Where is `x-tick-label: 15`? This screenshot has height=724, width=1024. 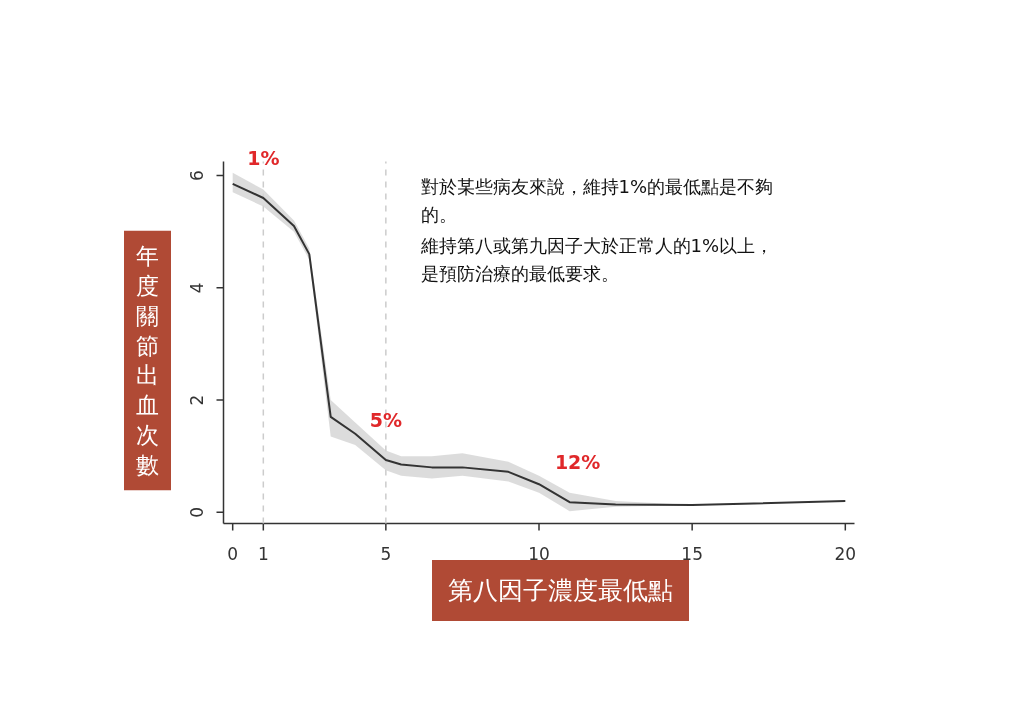 x-tick-label: 15 is located at coordinates (692, 554).